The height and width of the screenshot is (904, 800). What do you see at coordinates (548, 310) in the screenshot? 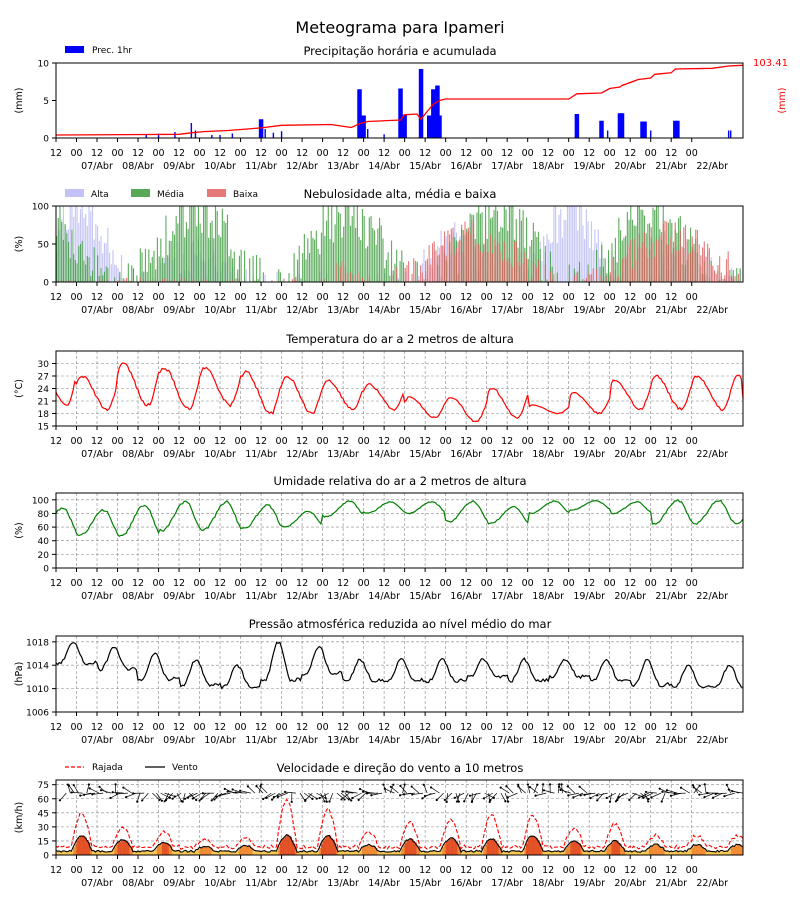
I see `x-day-label: 18/Abr` at bounding box center [548, 310].